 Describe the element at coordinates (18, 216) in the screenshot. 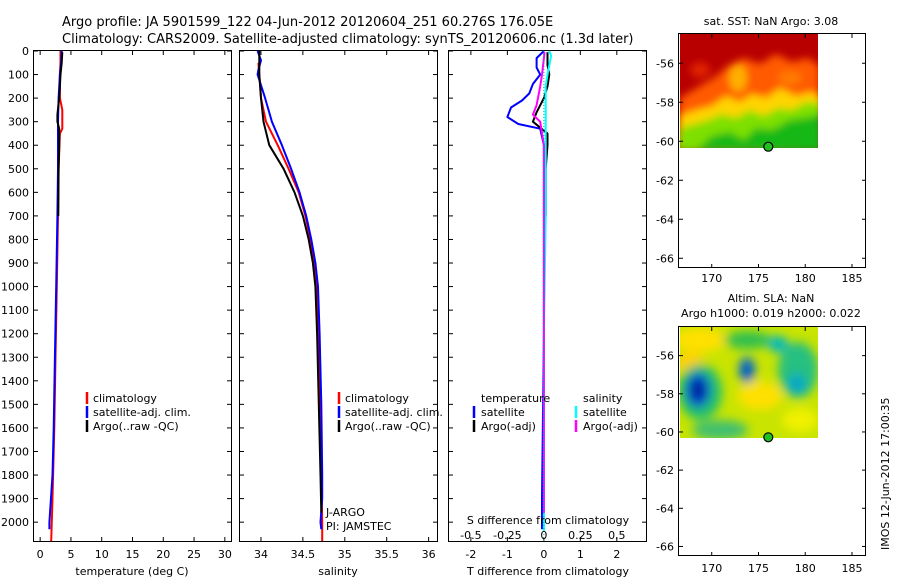

I see `y-tick-label: 700` at that location.